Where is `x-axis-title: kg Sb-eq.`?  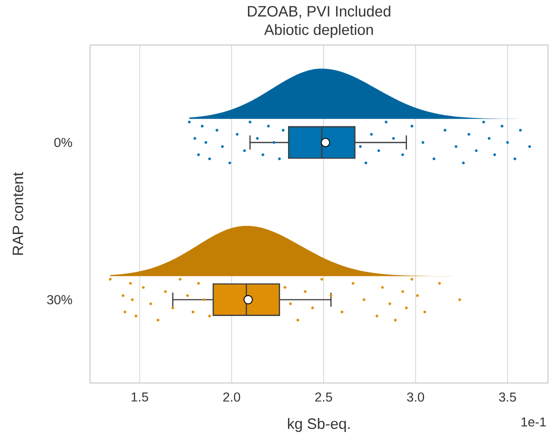 x-axis-title: kg Sb-eq. is located at coordinates (319, 425).